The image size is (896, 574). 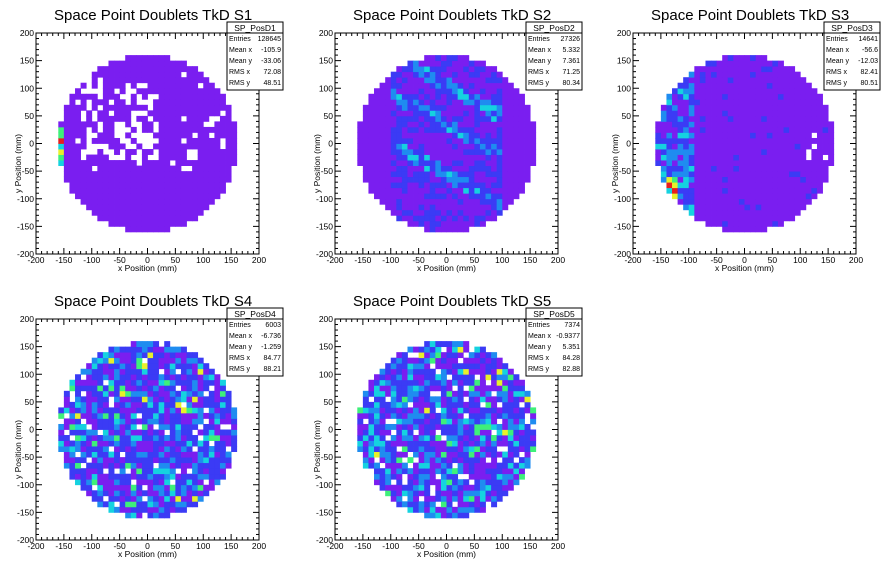 I want to click on x-tick-label: -150, so click(x=63, y=260).